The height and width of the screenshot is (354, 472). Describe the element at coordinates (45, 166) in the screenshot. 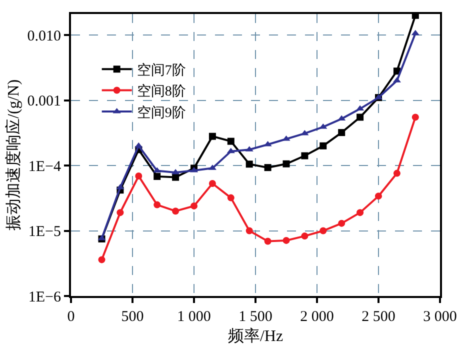

I see `y-tick-label: 1E−4` at that location.